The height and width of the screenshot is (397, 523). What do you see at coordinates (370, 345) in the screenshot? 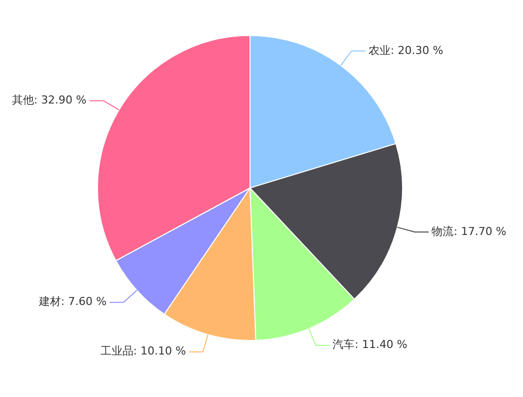
I see `slice-label: 汽车: 11.40 %` at bounding box center [370, 345].